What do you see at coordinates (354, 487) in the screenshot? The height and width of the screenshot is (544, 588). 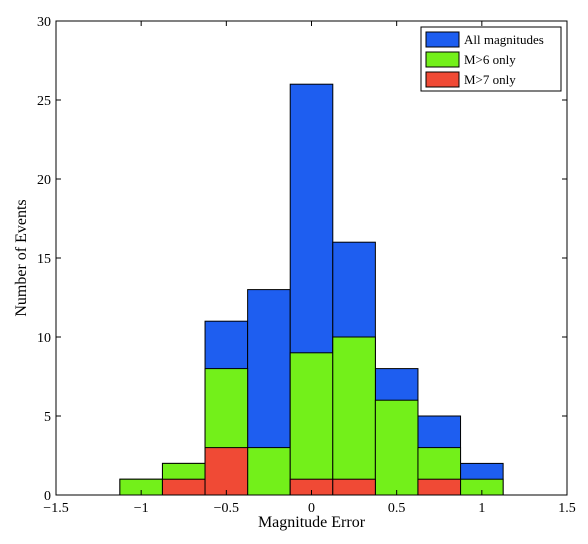 I see `bar-series2-bin6` at bounding box center [354, 487].